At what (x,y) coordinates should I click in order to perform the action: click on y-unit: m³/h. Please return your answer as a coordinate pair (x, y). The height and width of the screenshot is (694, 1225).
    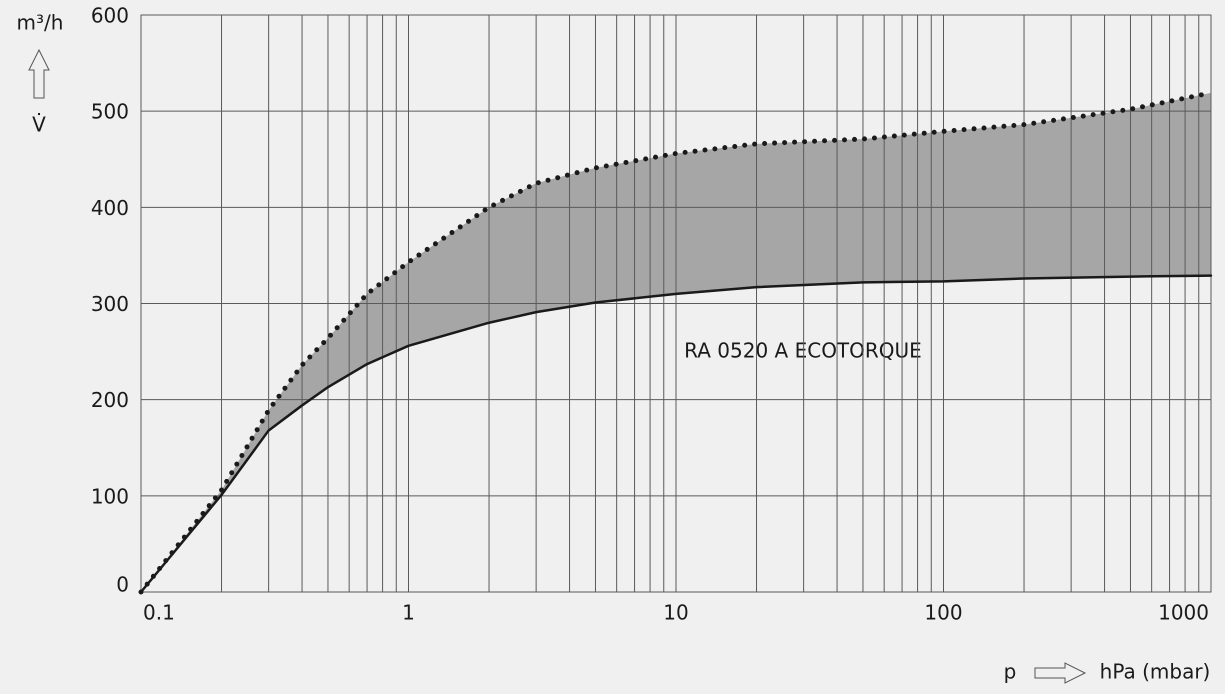
    Looking at the image, I should click on (40, 23).